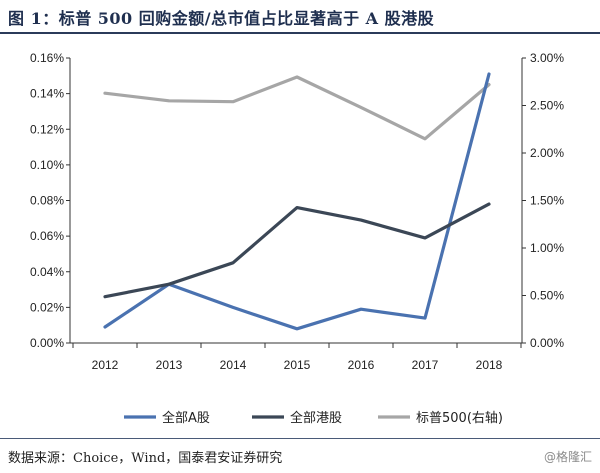 The height and width of the screenshot is (473, 600). What do you see at coordinates (47, 307) in the screenshot?
I see `left-tick-label: 0.02%` at bounding box center [47, 307].